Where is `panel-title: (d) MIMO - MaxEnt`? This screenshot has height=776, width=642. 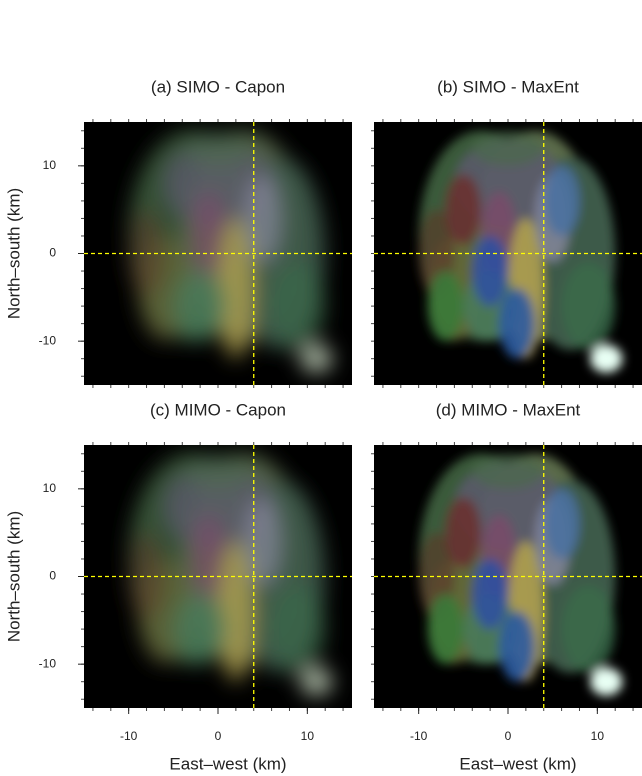 panel-title: (d) MIMO - MaxEnt is located at coordinates (508, 409).